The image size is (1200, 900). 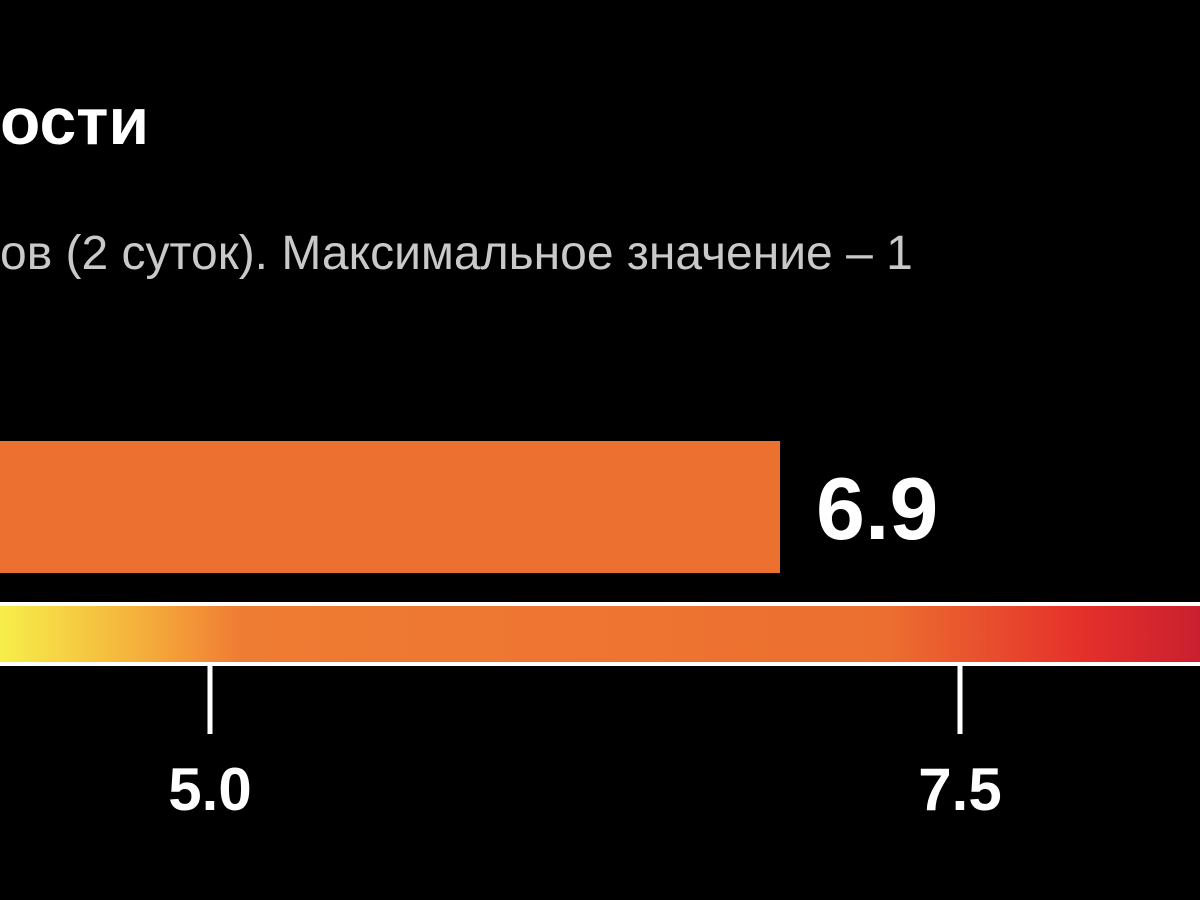 I want to click on chart-title: ости, so click(x=75, y=121).